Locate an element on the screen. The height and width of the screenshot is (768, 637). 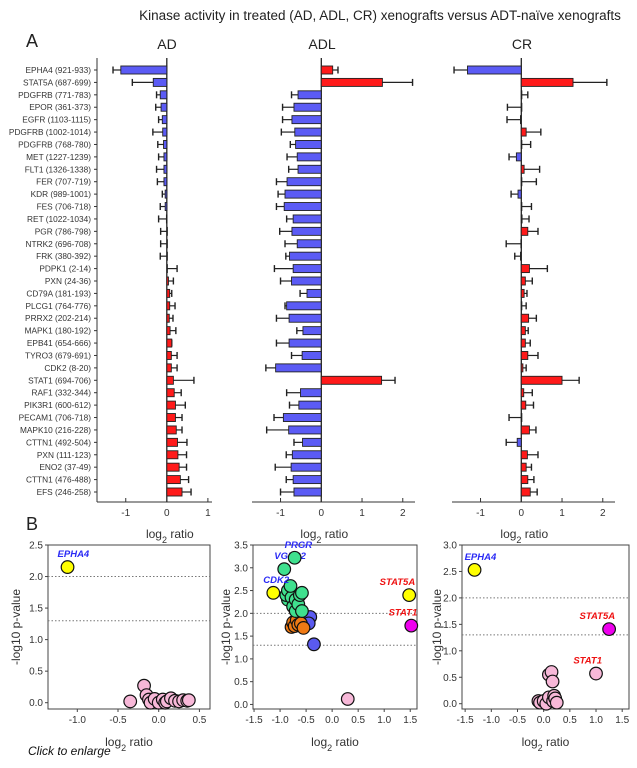
panel-title-cr: CR is located at coordinates (522, 44).